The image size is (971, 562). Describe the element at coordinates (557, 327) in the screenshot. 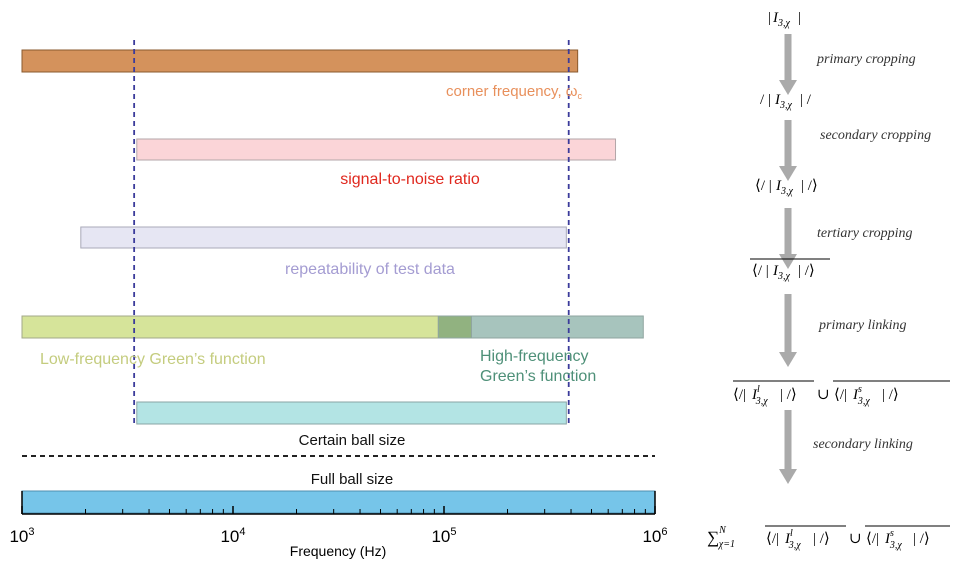

I see `high-frequency-green-bar` at that location.